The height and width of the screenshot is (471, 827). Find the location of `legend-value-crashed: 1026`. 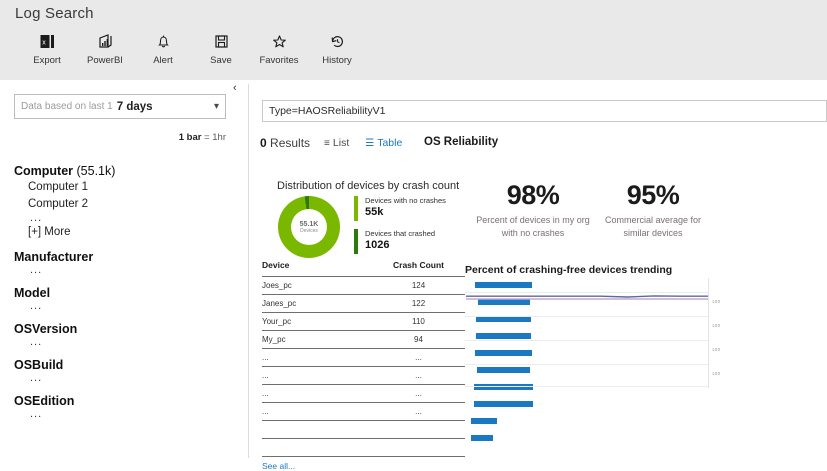

legend-value-crashed: 1026 is located at coordinates (377, 245).